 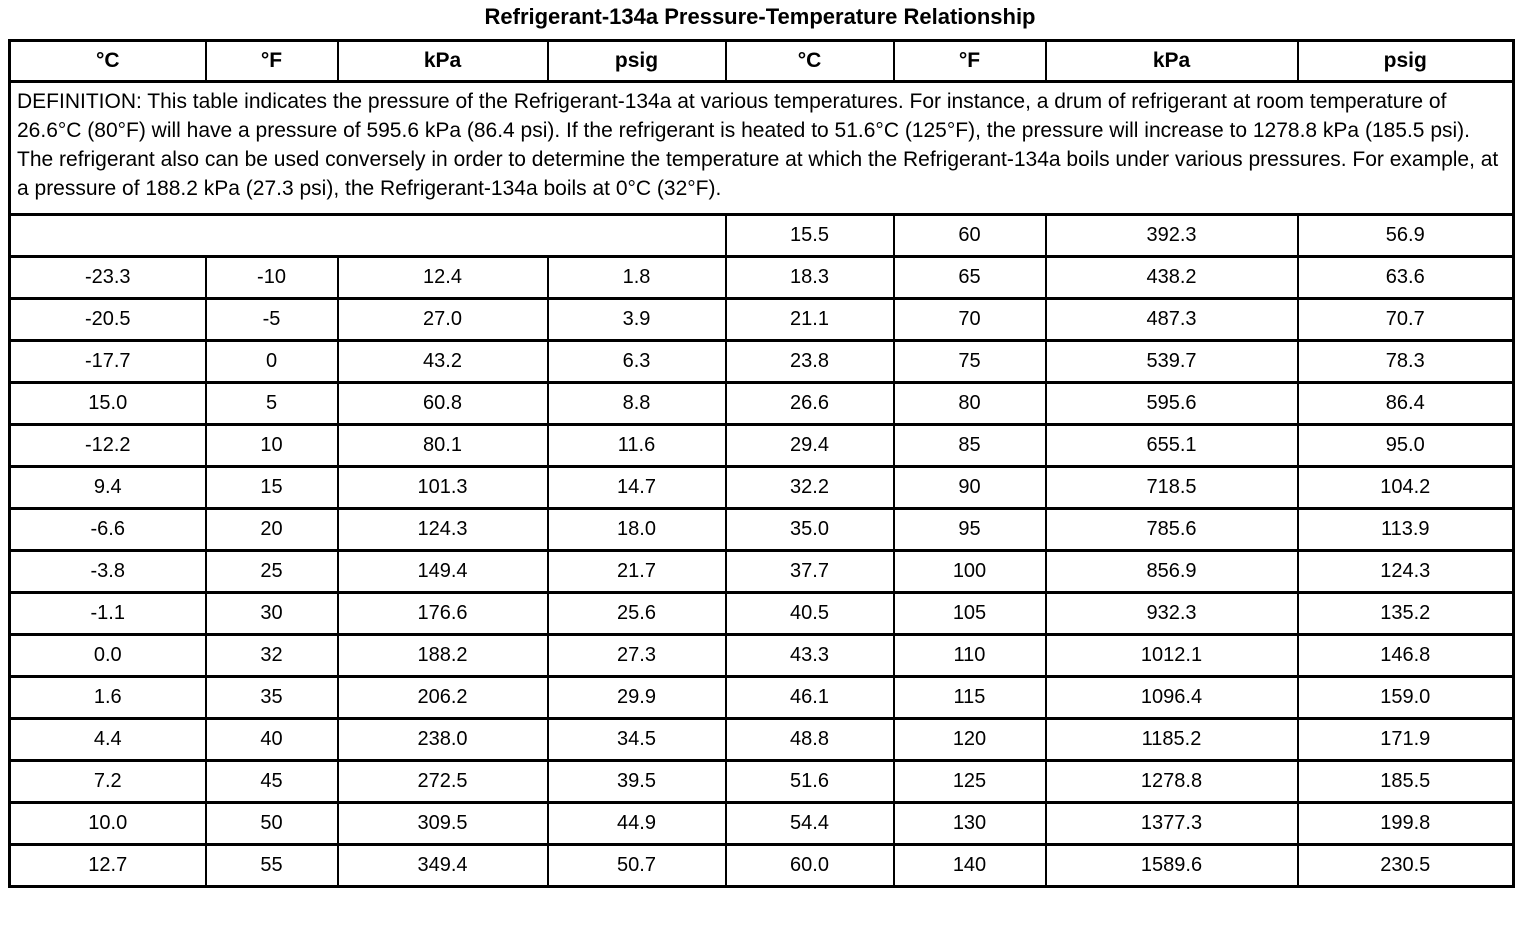 I want to click on table-cell: 30, so click(x=271, y=613).